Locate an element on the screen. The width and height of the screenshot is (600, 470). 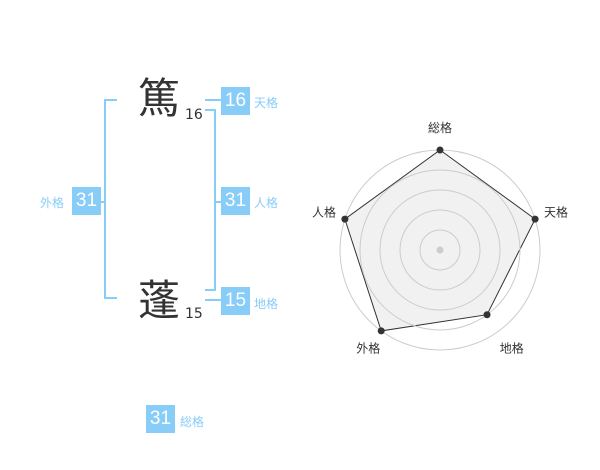
radar-axis-label: 人格 is located at coordinates (324, 211).